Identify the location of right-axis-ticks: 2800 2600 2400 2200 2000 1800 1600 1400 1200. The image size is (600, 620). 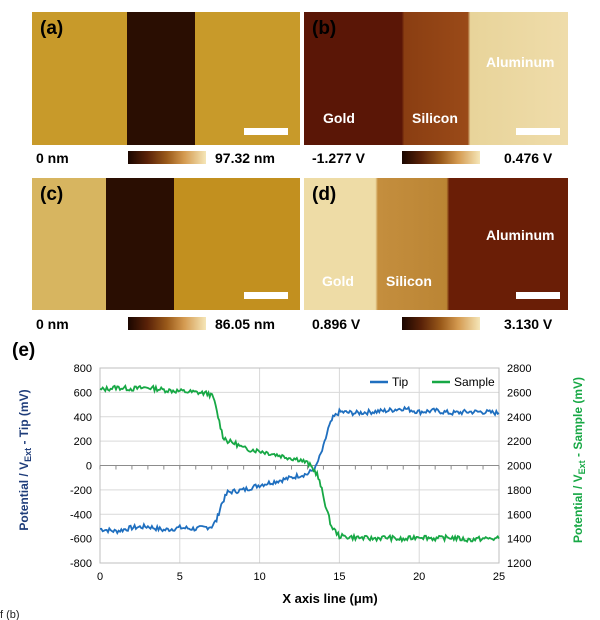
(519, 466).